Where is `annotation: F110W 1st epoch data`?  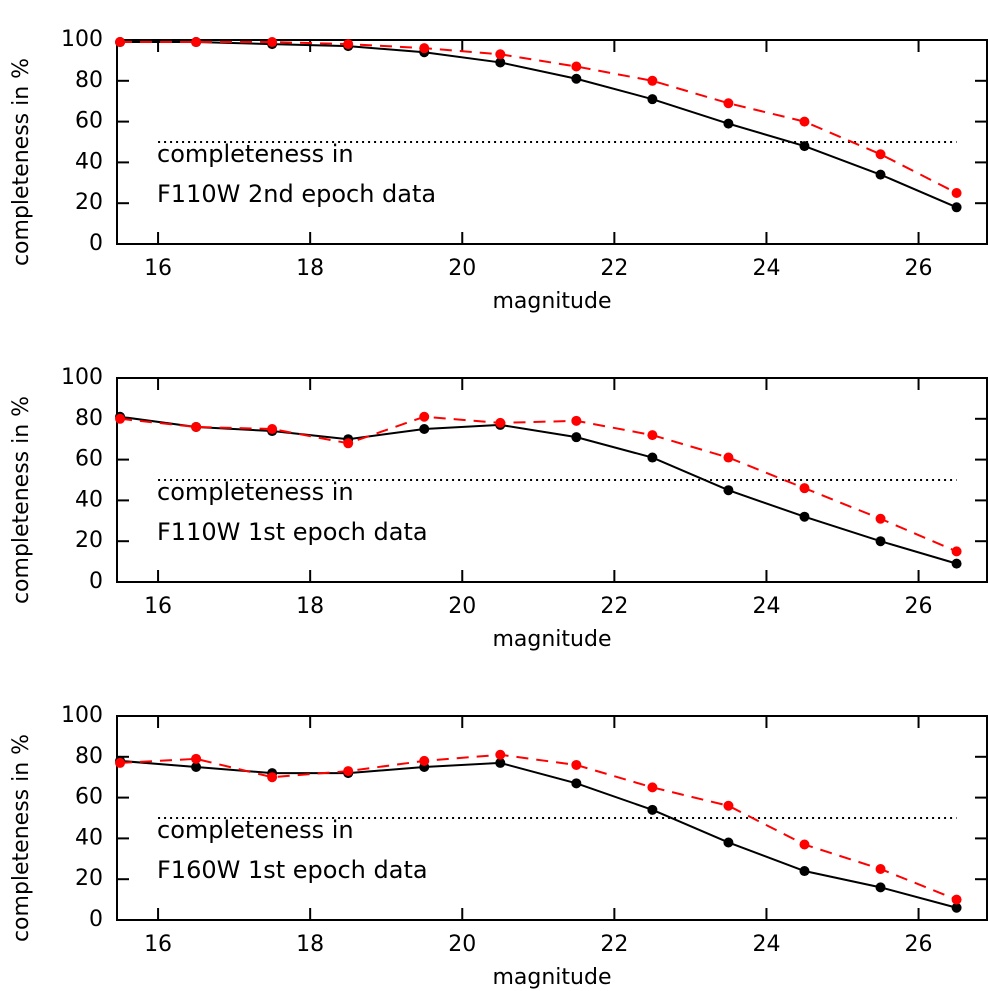 annotation: F110W 1st epoch data is located at coordinates (292, 532).